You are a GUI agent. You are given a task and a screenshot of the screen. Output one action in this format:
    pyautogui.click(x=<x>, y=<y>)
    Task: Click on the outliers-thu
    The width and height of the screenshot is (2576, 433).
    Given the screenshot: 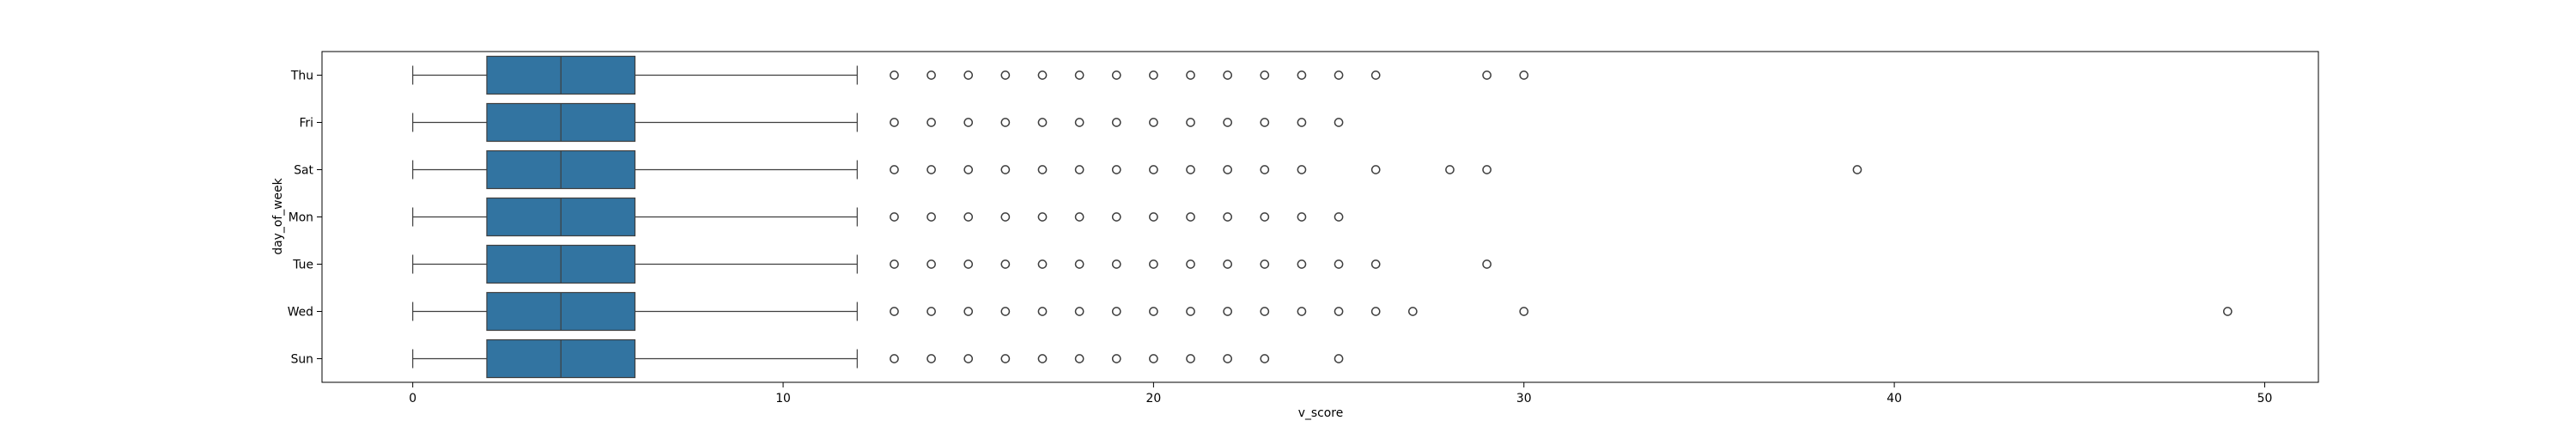 What is the action you would take?
    pyautogui.click(x=1210, y=75)
    